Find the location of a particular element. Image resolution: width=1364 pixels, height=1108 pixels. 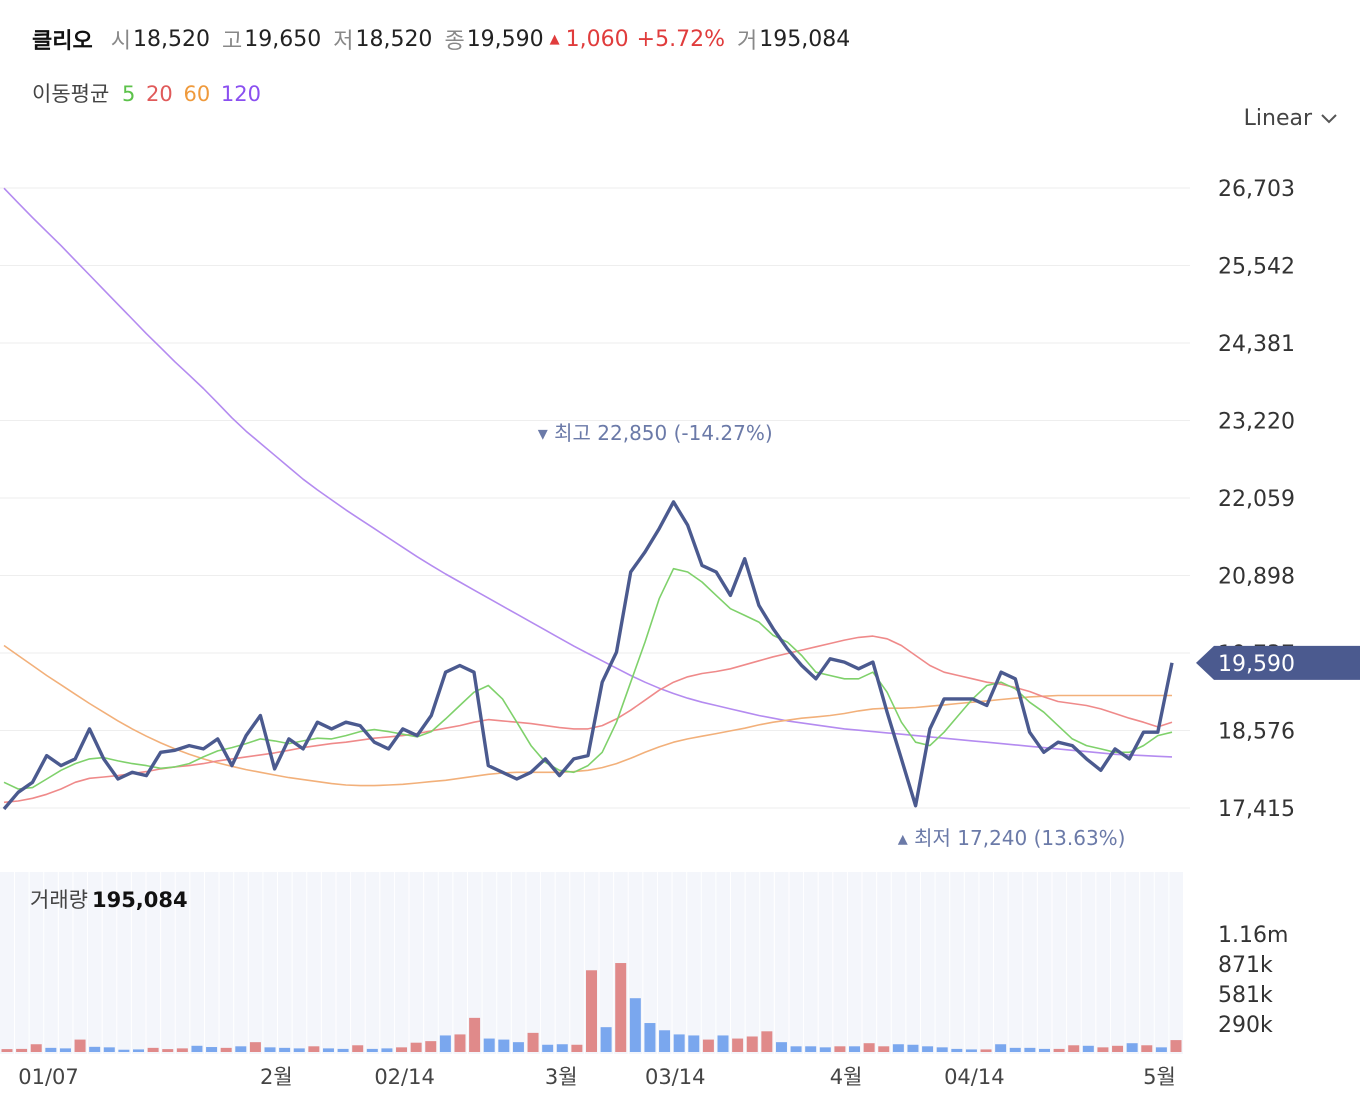

high-annotation: ▾ 최고 22,850 (-14.27%) is located at coordinates (655, 433).